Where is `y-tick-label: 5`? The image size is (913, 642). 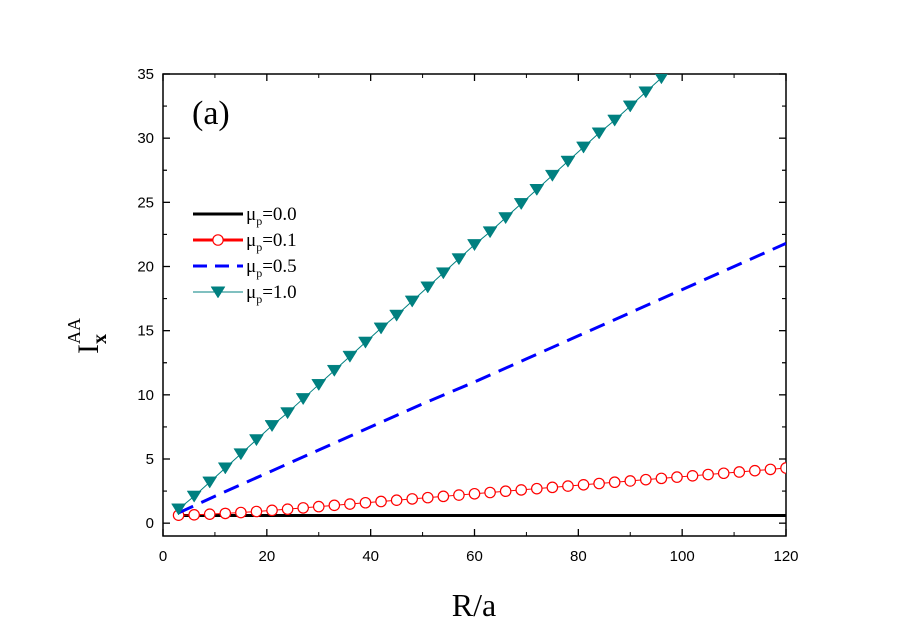
y-tick-label: 5 is located at coordinates (150, 459).